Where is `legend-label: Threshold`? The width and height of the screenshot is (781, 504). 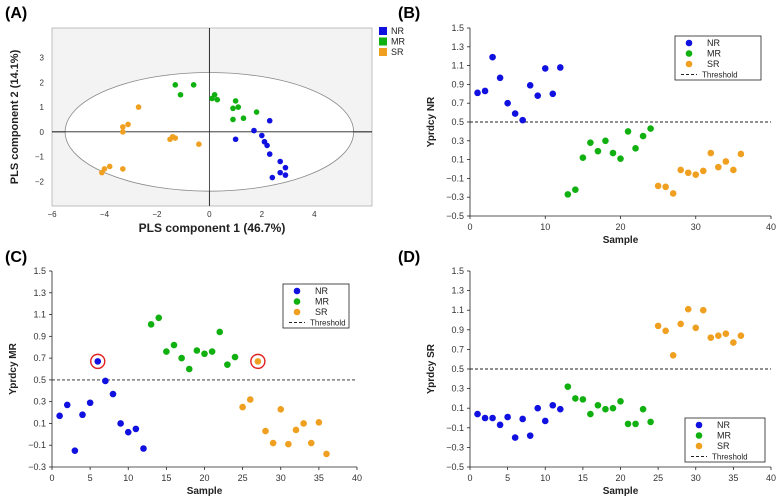
legend-label: Threshold is located at coordinates (730, 457).